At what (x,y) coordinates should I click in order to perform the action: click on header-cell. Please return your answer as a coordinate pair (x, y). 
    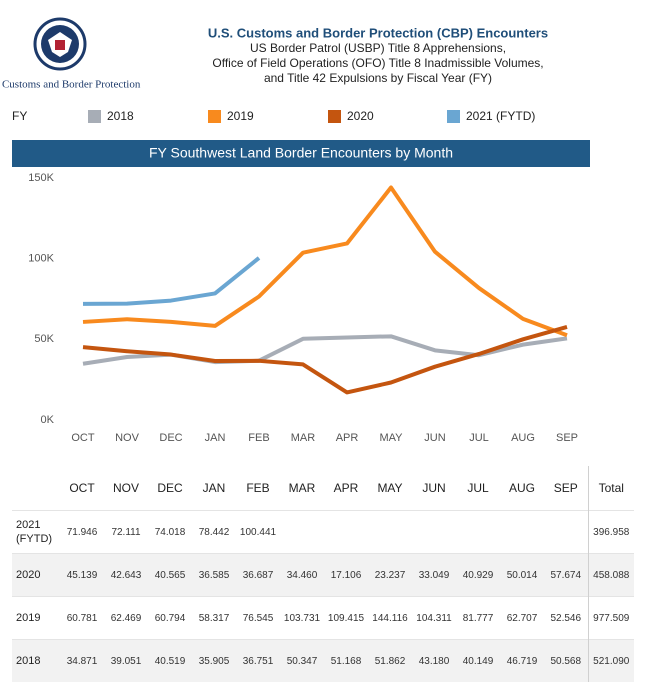
    Looking at the image, I should click on (36, 488).